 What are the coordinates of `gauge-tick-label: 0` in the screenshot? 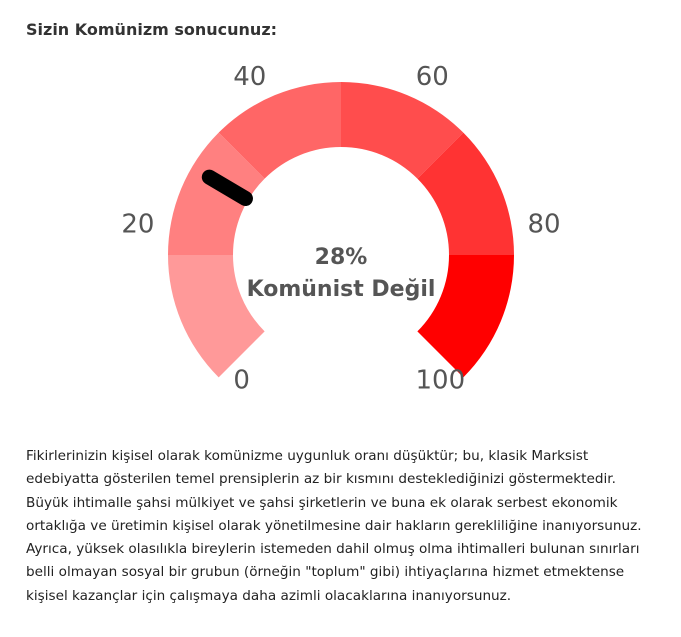 It's located at (241, 380).